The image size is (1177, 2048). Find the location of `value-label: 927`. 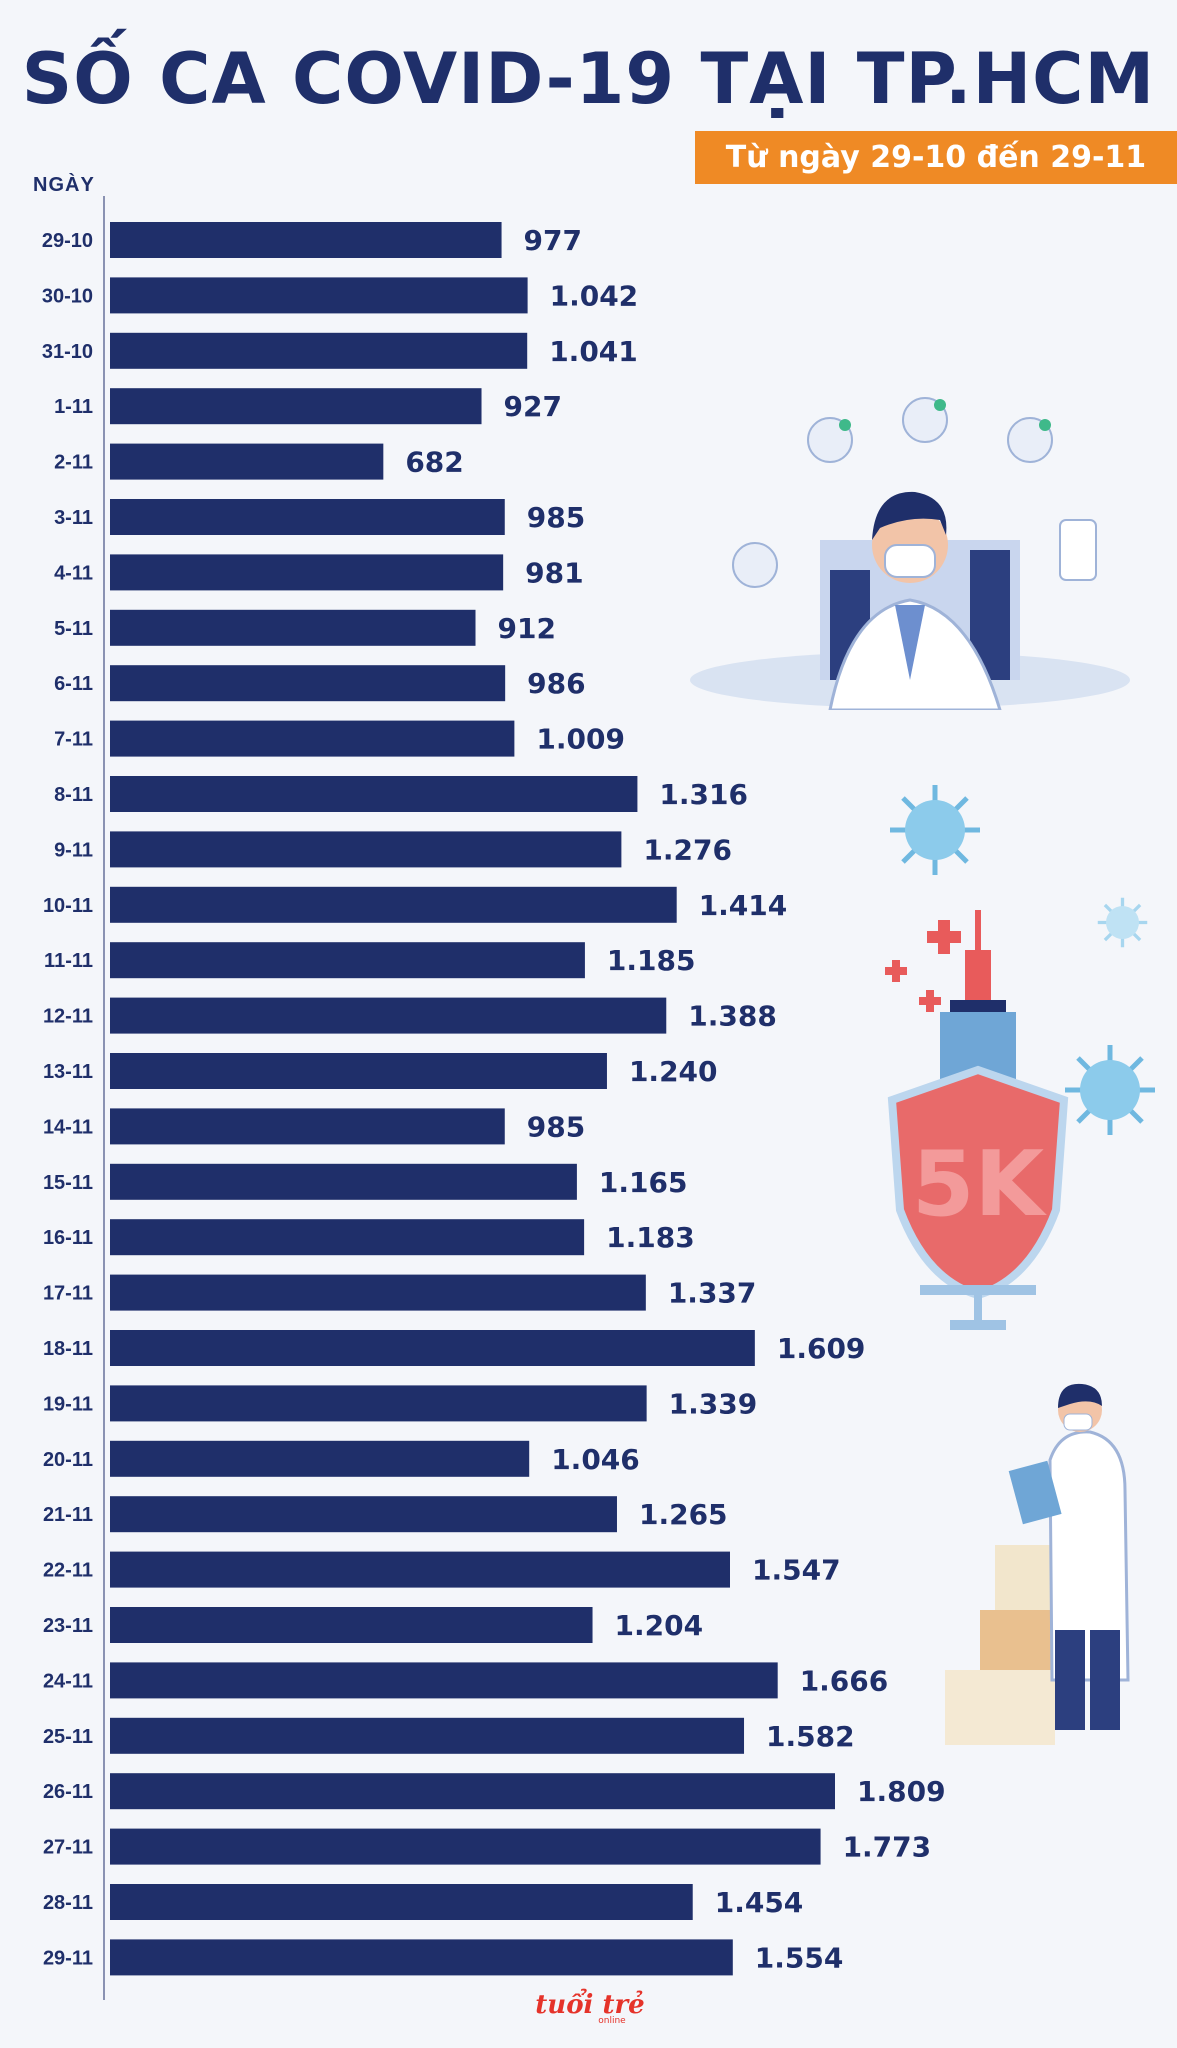

value-label: 927 is located at coordinates (533, 406).